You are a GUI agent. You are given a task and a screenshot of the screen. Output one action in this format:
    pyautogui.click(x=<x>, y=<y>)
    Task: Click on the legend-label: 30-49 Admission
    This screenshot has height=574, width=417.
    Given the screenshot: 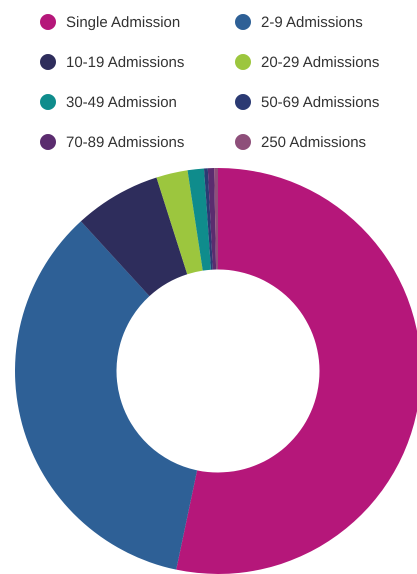 What is the action you would take?
    pyautogui.click(x=121, y=102)
    